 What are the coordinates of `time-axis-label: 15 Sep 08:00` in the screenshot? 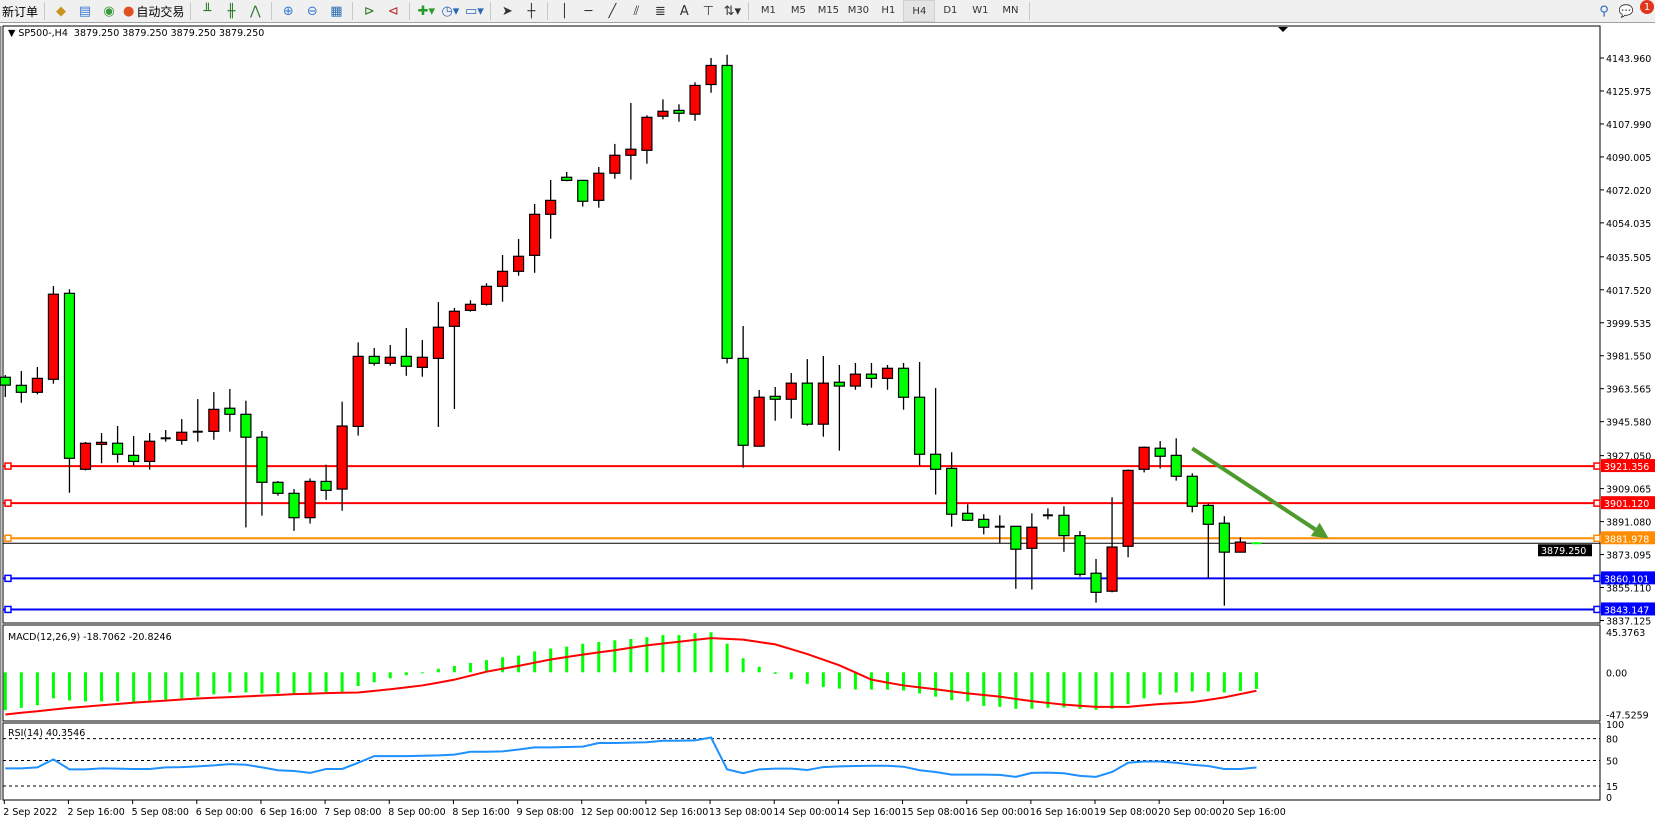 It's located at (933, 812).